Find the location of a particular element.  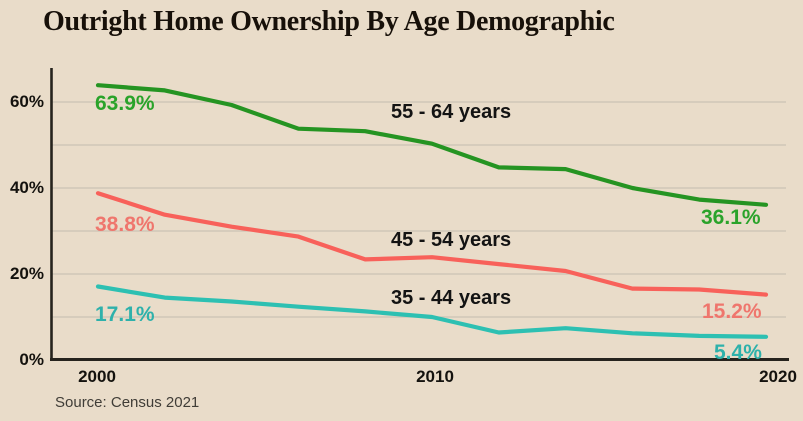

y-axis-tick-60: 60% is located at coordinates (26, 101).